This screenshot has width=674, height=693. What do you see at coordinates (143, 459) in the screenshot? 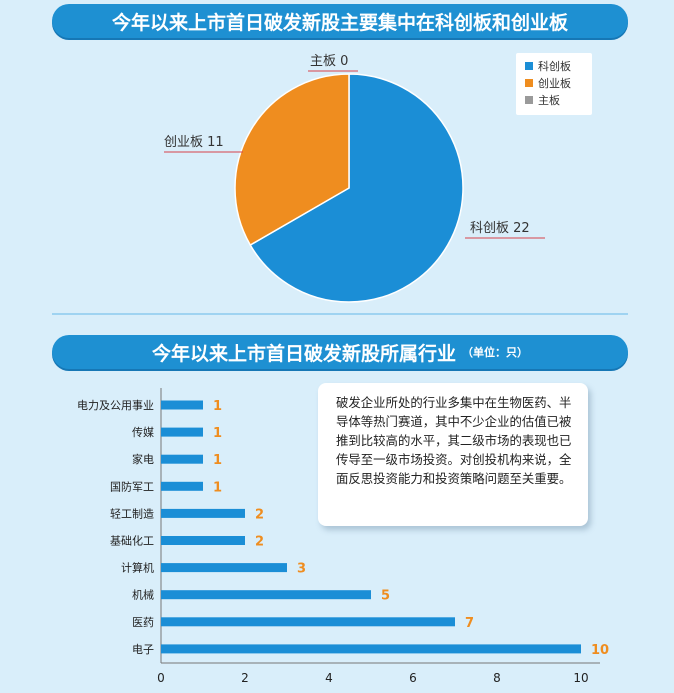
I see `bar-category-label-3: 家电` at bounding box center [143, 459].